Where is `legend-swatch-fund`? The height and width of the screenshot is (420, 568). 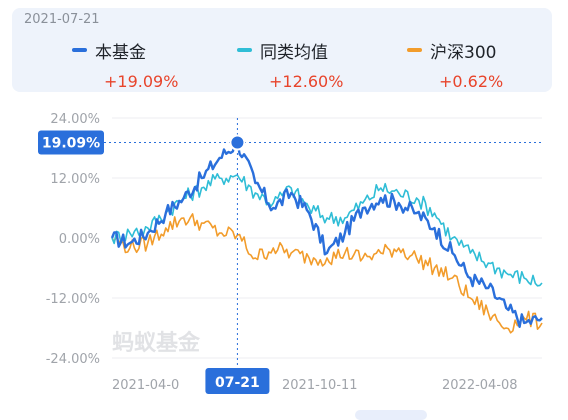
legend-swatch-fund is located at coordinates (79, 50).